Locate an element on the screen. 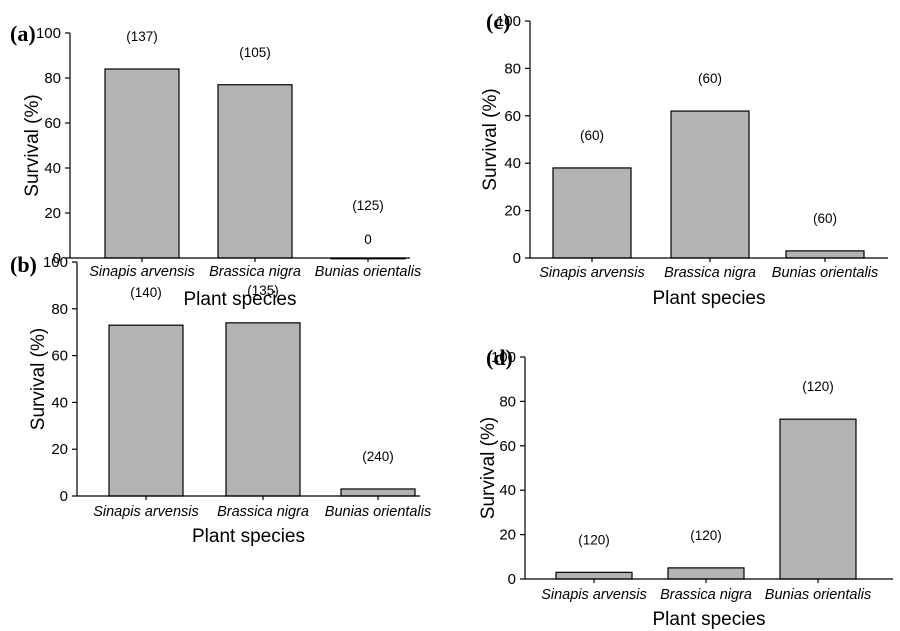  sample-size-label: (140) is located at coordinates (146, 292).